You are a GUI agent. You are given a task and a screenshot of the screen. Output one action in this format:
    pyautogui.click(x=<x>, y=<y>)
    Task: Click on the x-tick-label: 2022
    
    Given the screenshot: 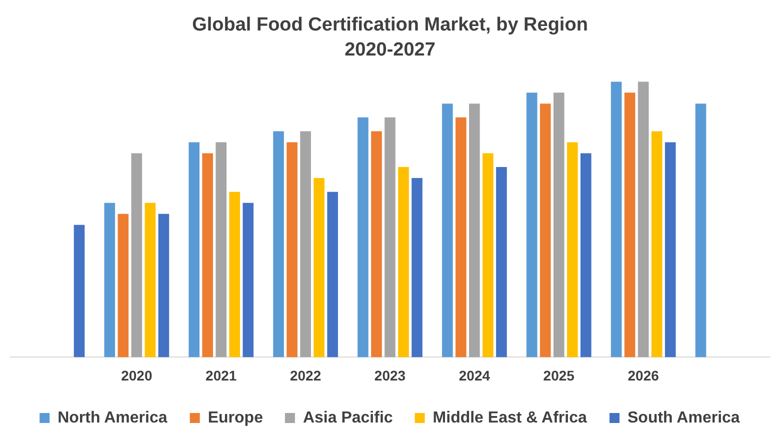 What is the action you would take?
    pyautogui.click(x=306, y=375)
    